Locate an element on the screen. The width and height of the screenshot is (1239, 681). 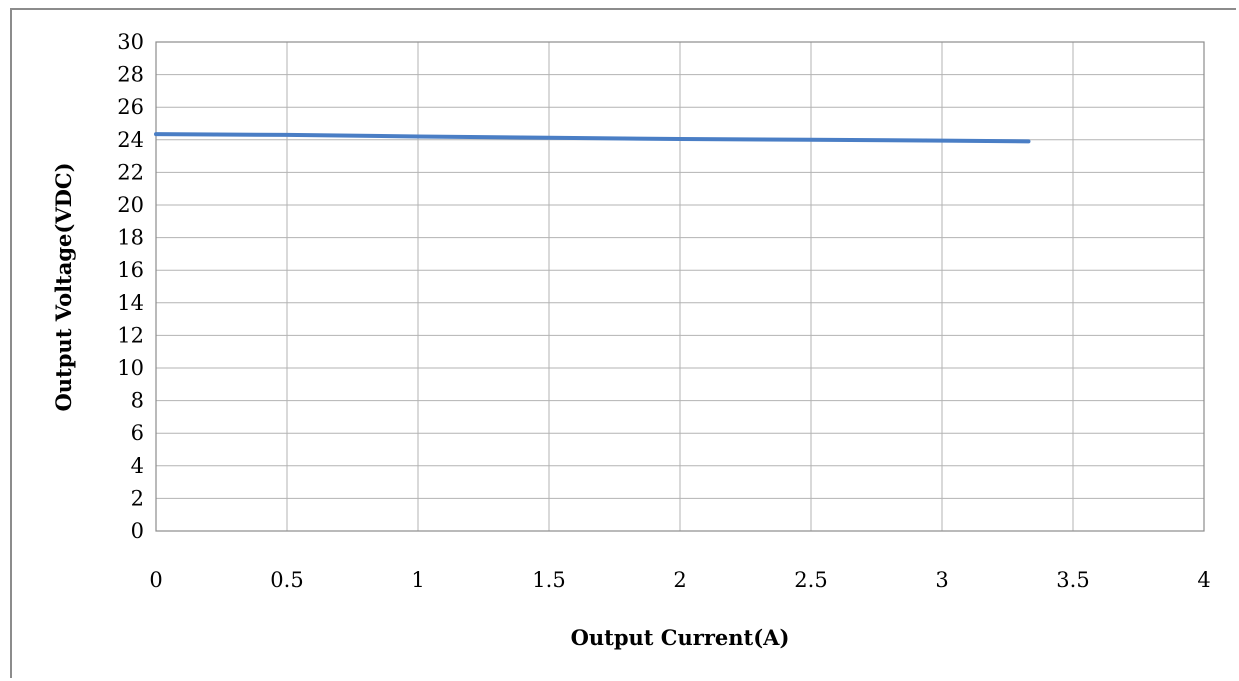
x-tick-label: 2 is located at coordinates (679, 580).